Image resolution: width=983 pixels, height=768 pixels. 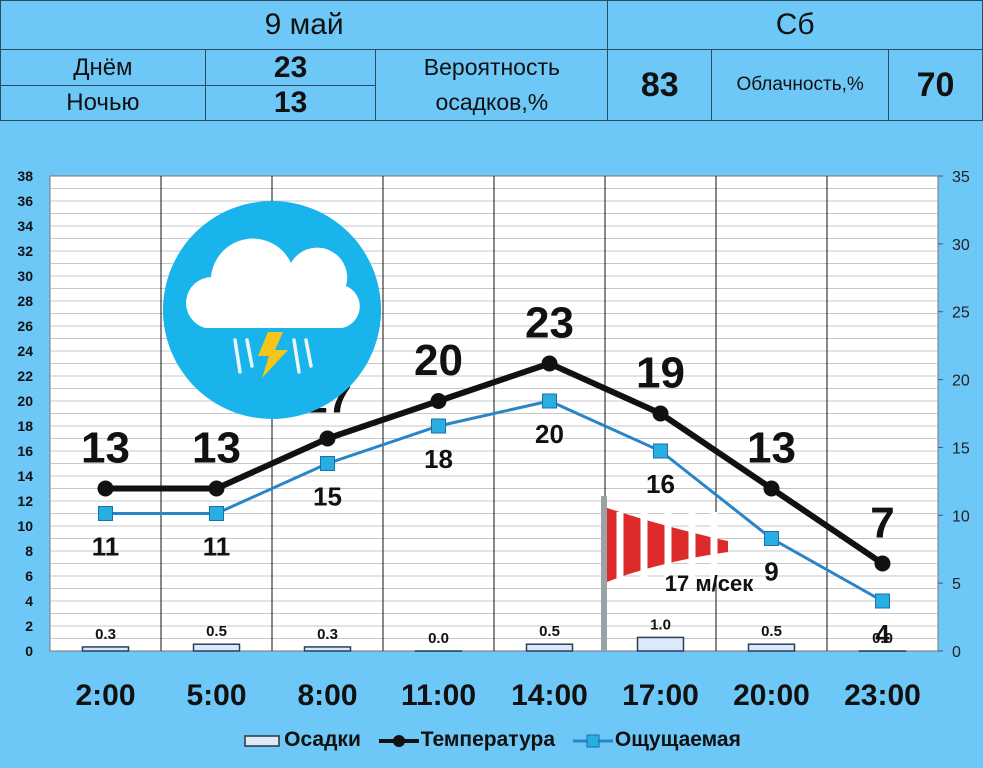 What do you see at coordinates (935, 85) in the screenshot?
I see `cloudiness-value: 70` at bounding box center [935, 85].